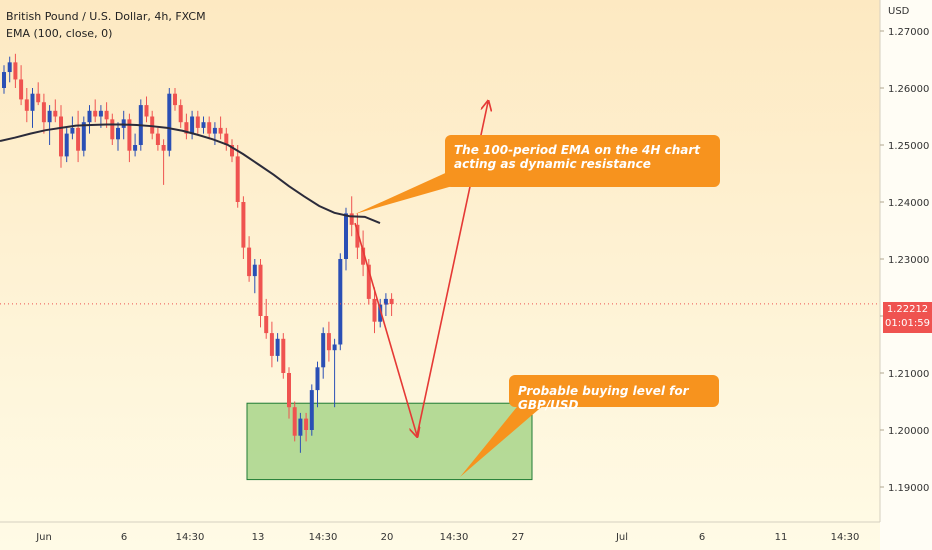 The height and width of the screenshot is (550, 932). Describe the element at coordinates (908, 32) in the screenshot. I see `price-tick-label: 1.27000` at that location.